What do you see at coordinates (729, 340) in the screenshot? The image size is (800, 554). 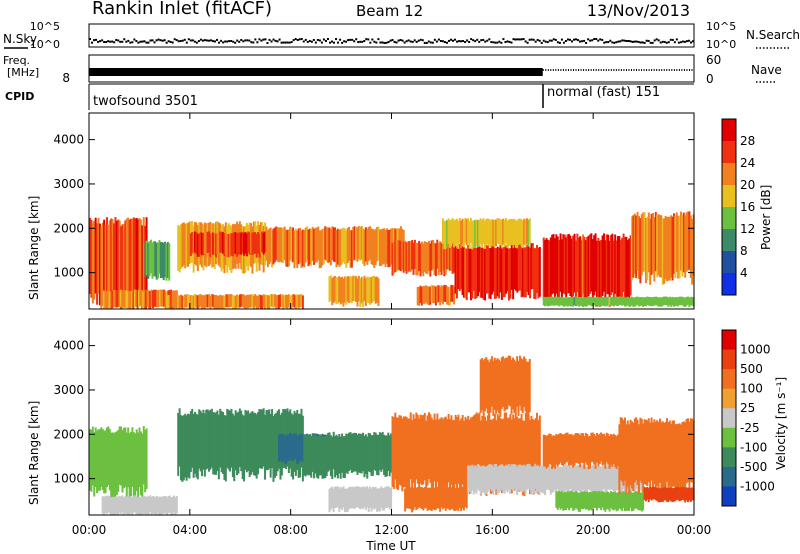 I see `colorbar-swatch` at bounding box center [729, 340].